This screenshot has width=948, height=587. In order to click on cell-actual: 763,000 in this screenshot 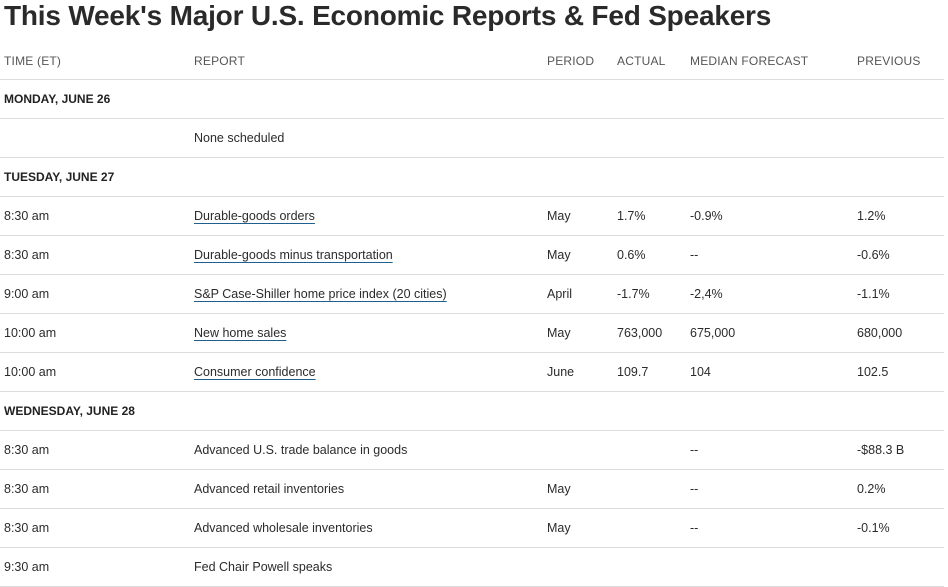, I will do `click(640, 333)`.